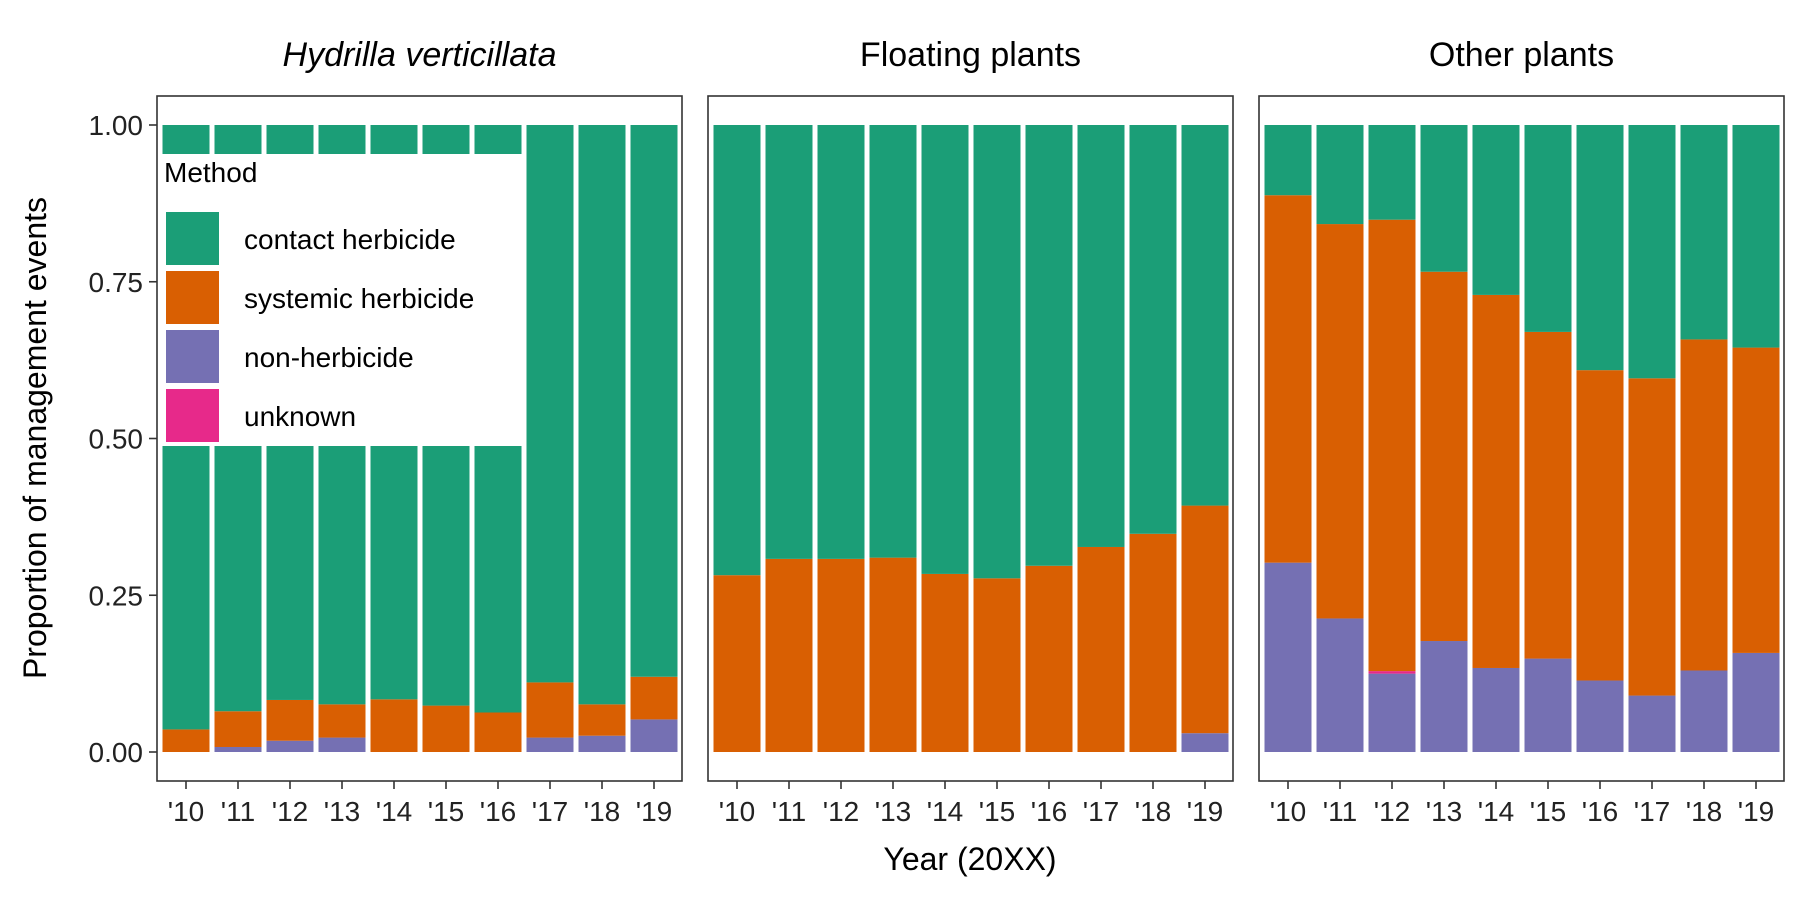 The height and width of the screenshot is (900, 1800). What do you see at coordinates (116, 439) in the screenshot?
I see `y-tick-label: 0.50` at bounding box center [116, 439].